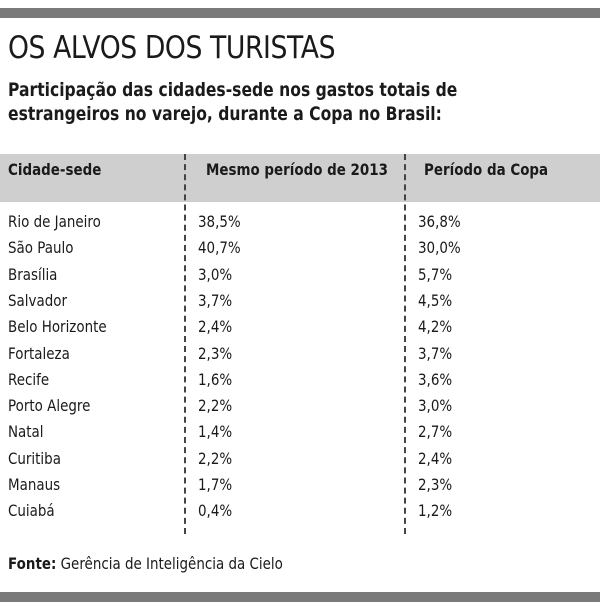 The image size is (600, 602). Describe the element at coordinates (55, 169) in the screenshot. I see `header-city: Cidade-sede` at that location.